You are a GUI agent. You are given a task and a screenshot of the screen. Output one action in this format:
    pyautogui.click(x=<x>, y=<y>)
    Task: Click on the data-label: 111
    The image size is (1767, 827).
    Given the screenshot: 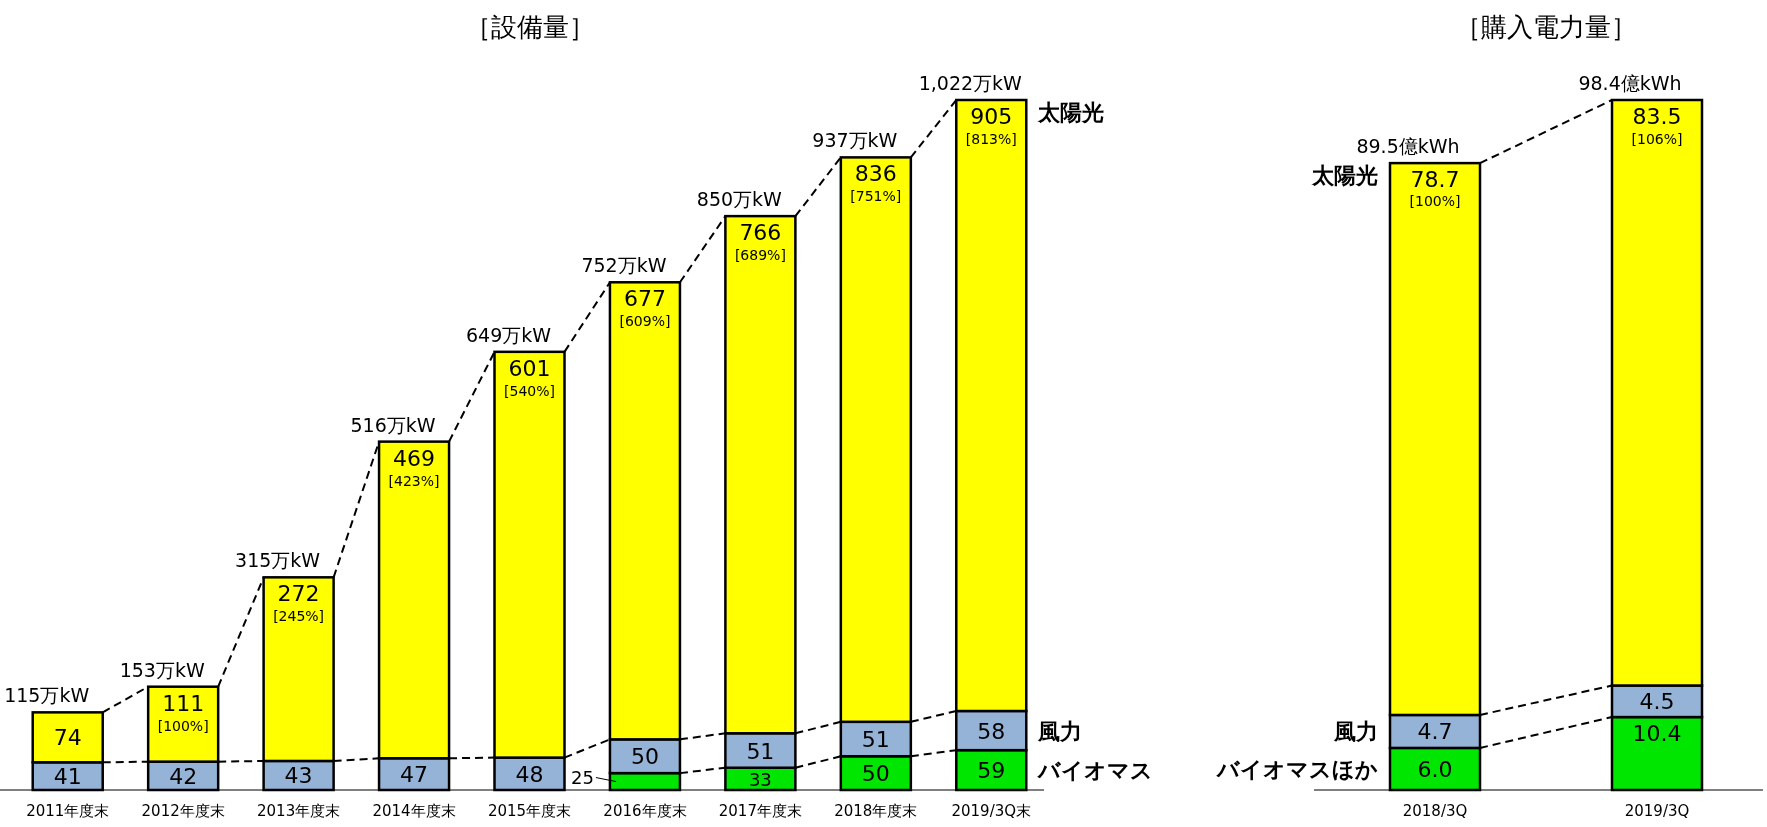 What is the action you would take?
    pyautogui.click(x=183, y=703)
    